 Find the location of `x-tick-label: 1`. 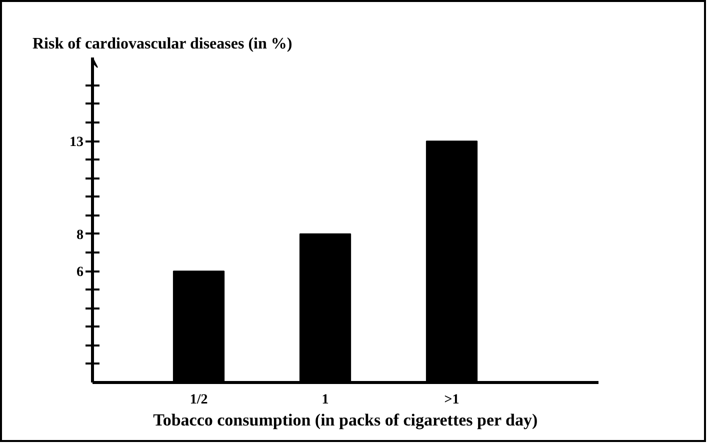

x-tick-label: 1 is located at coordinates (325, 400).